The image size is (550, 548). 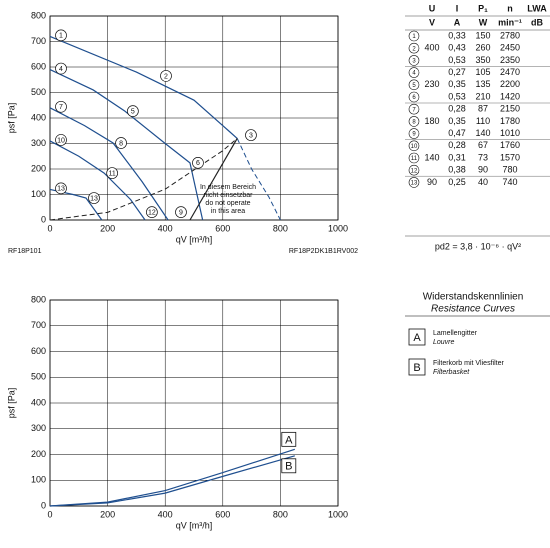 I want to click on table-cell: 180, so click(x=431, y=121).